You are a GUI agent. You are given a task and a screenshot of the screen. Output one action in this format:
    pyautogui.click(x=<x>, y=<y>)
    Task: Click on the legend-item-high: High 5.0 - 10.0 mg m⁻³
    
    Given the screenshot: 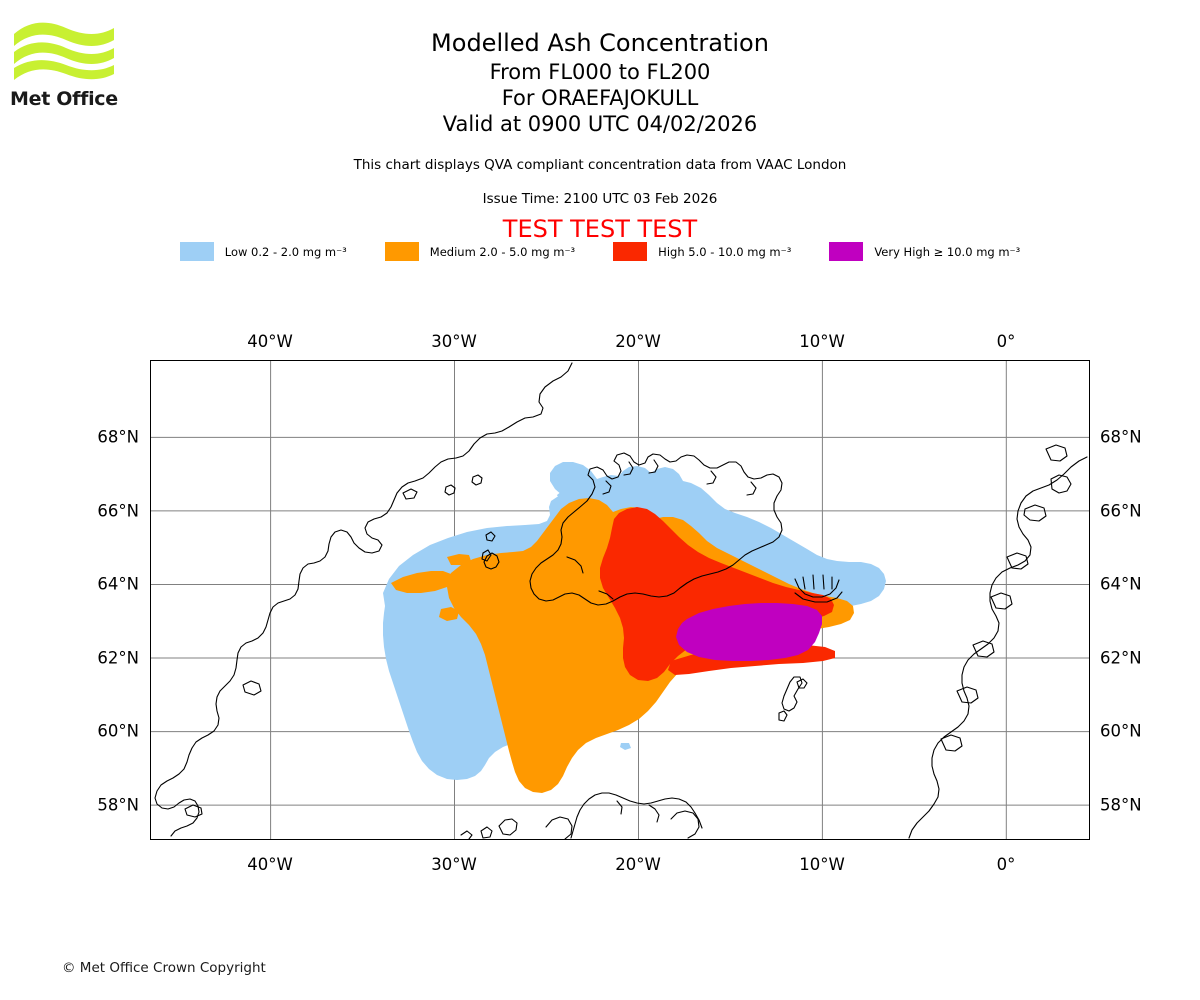 What is the action you would take?
    pyautogui.click(x=702, y=251)
    